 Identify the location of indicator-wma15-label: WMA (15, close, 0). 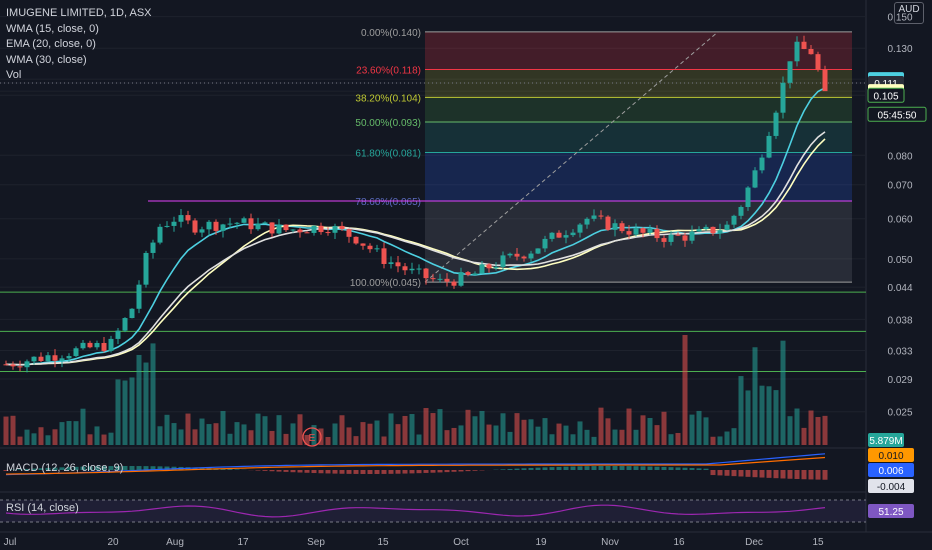
(52, 28).